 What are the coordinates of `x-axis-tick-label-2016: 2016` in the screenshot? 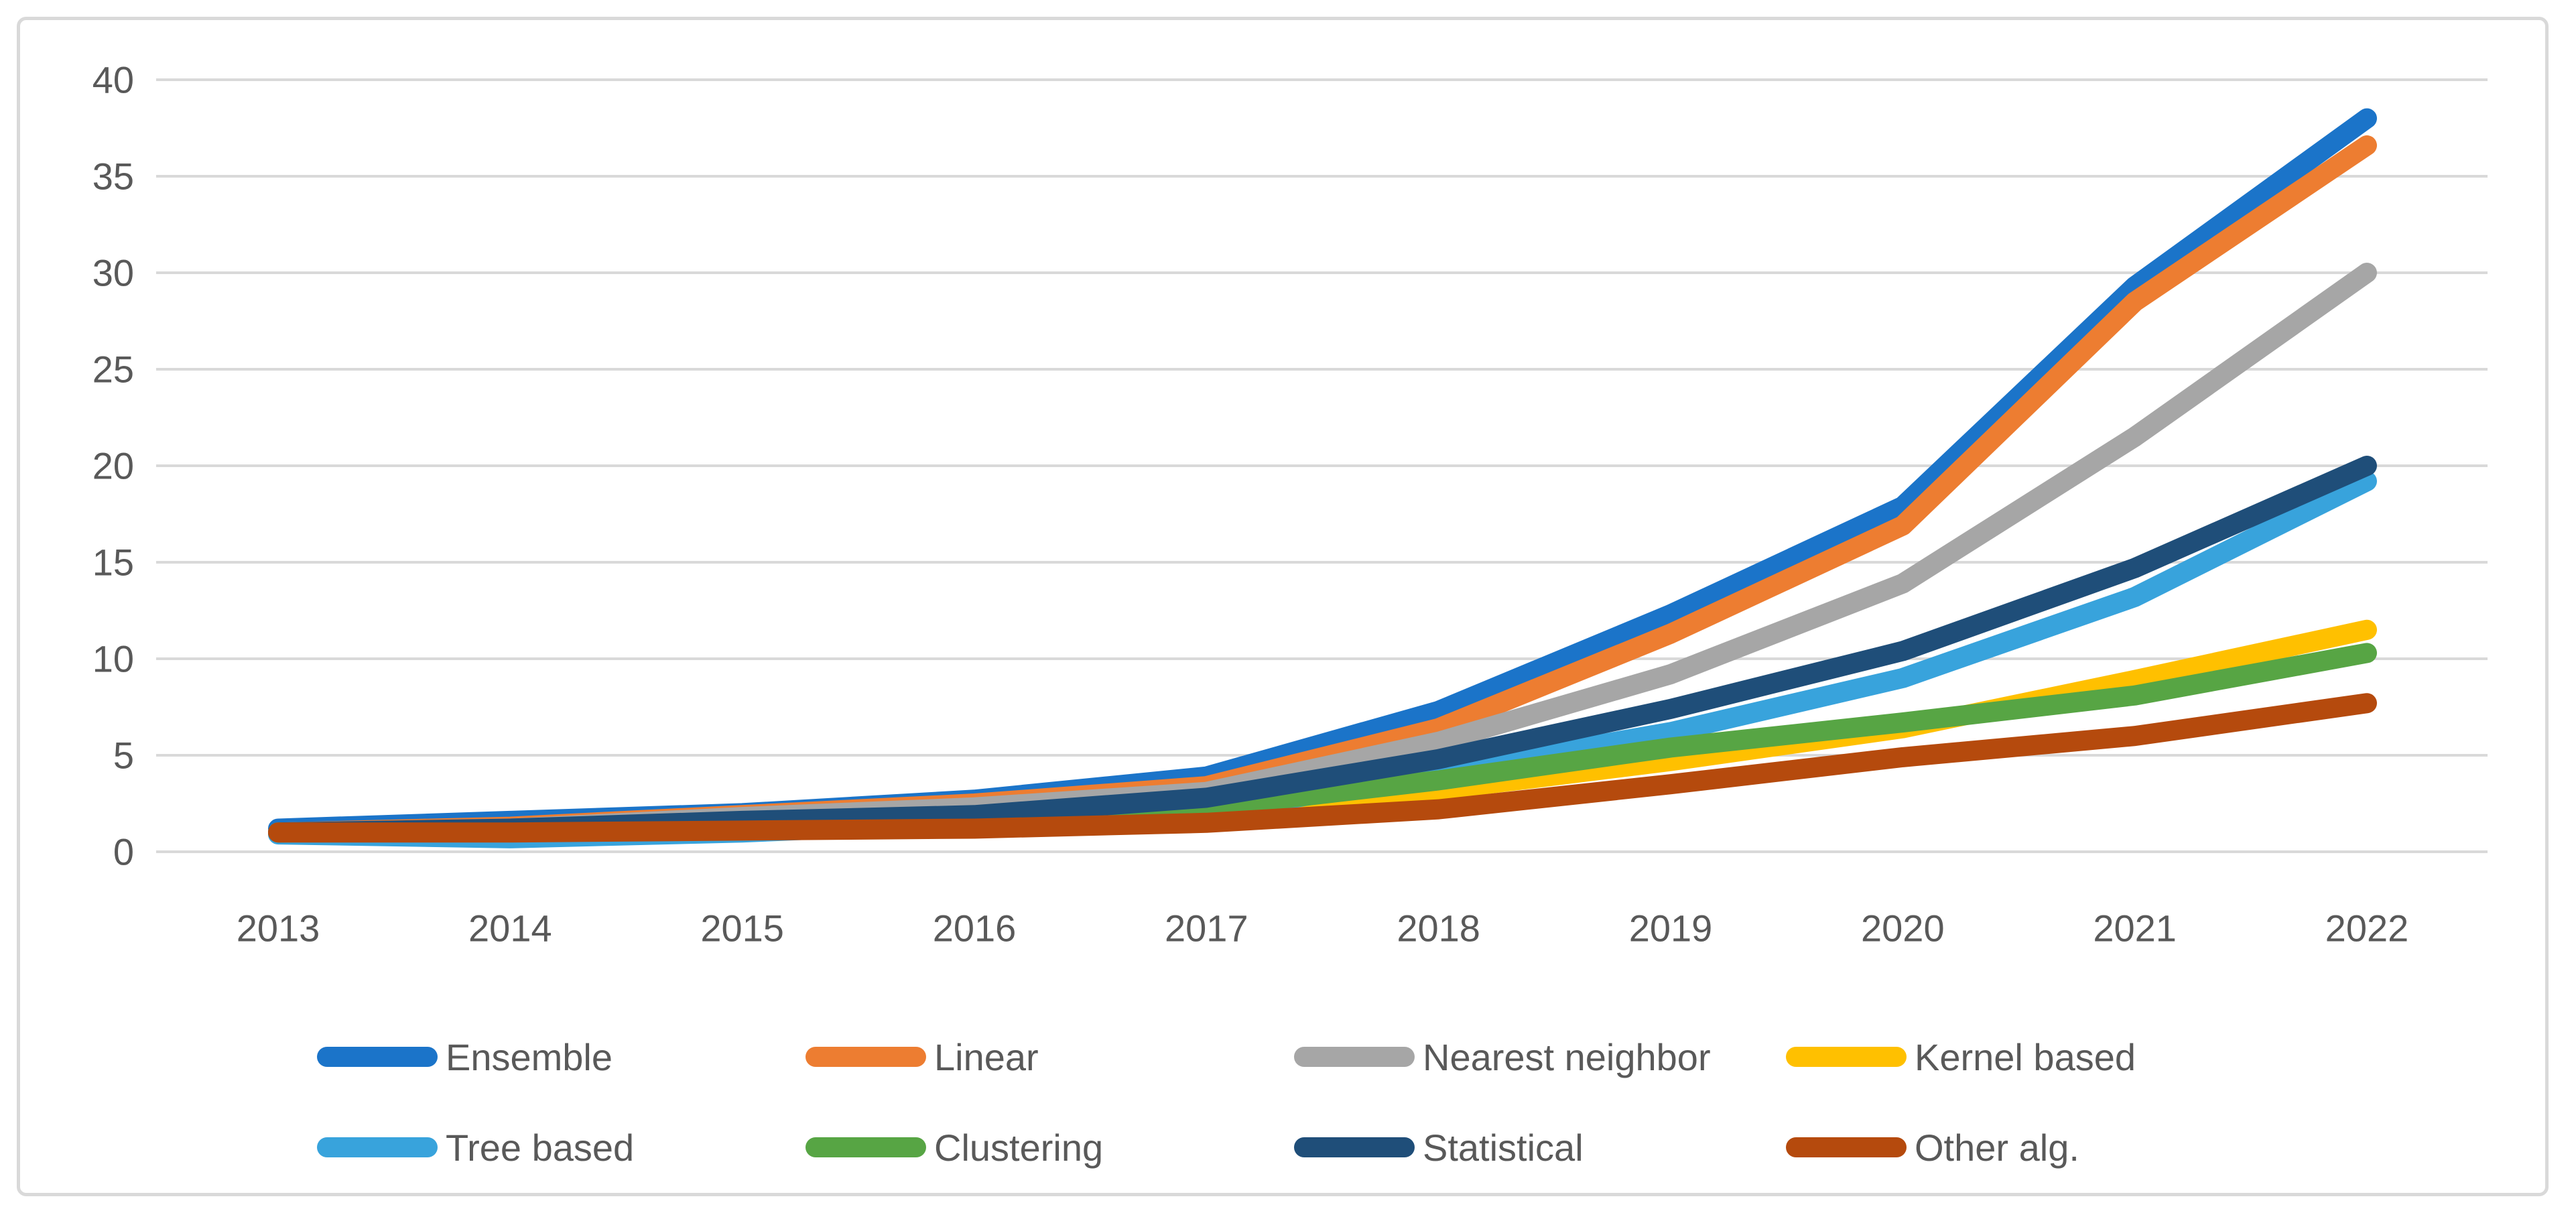 It's located at (975, 928).